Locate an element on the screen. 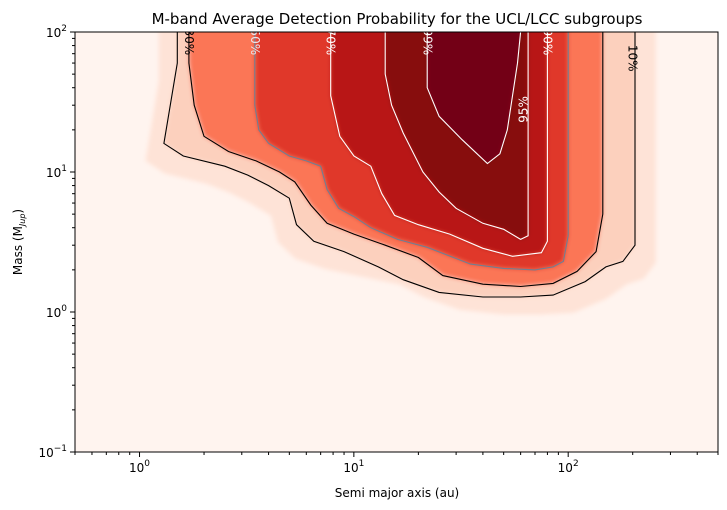 Image resolution: width=727 pixels, height=510 pixels. contour-label-70: 70% is located at coordinates (331, 42).